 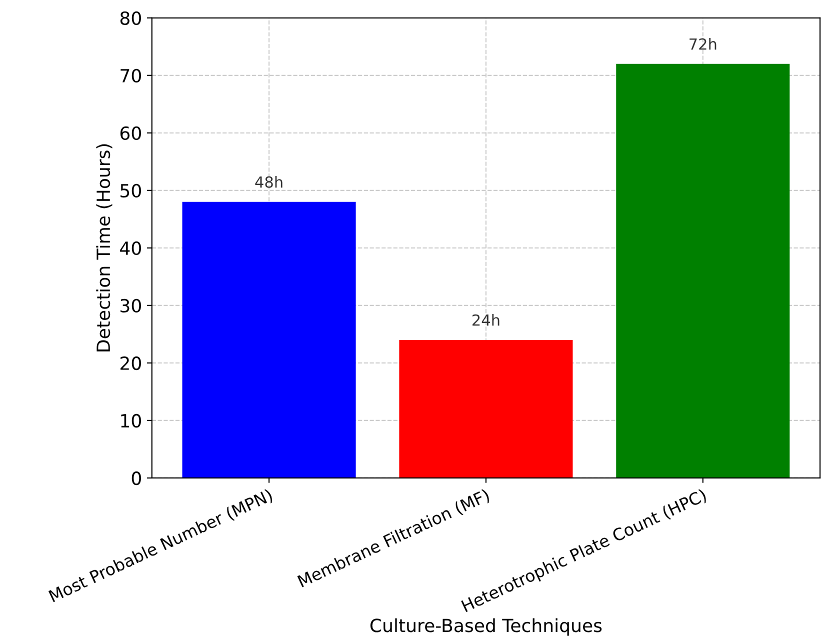 What do you see at coordinates (130, 75) in the screenshot?
I see `y-tick-label: 70` at bounding box center [130, 75].